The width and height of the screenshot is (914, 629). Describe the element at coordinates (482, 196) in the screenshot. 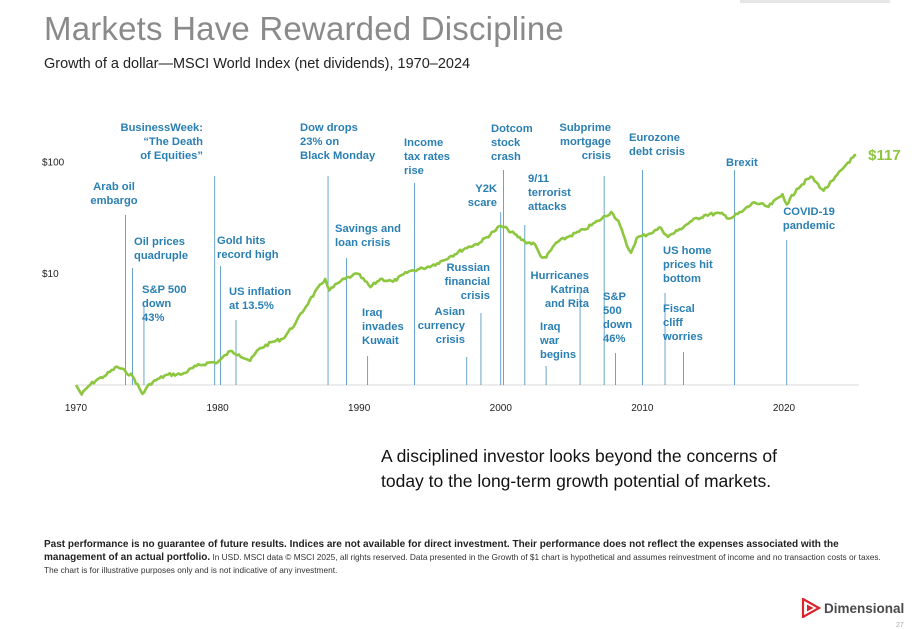

I see `annotation-label: Y2K scare` at that location.